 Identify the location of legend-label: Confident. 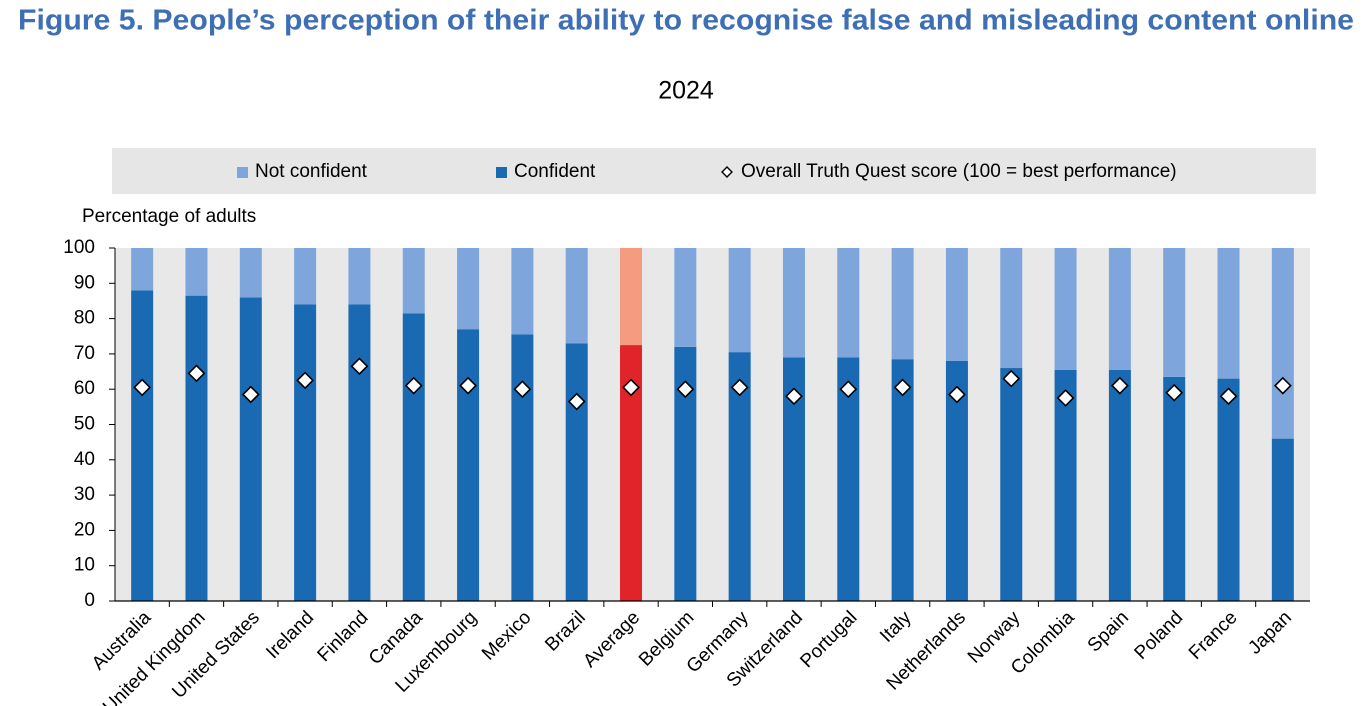
(555, 171).